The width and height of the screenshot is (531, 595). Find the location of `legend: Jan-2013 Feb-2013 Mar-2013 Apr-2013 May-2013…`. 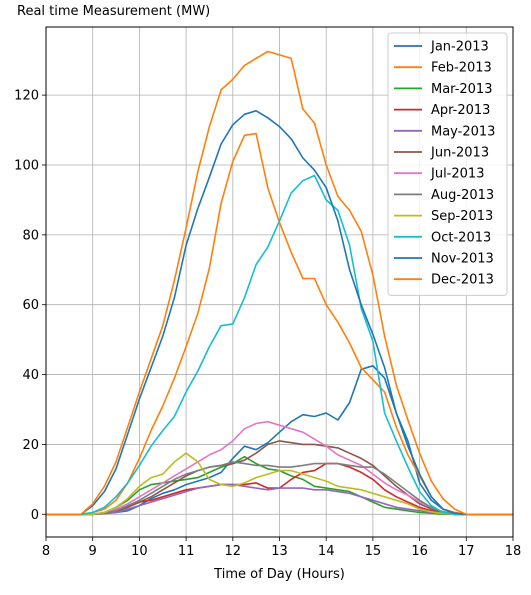

legend: Jan-2013 Feb-2013 Mar-2013 Apr-2013 May-2013… is located at coordinates (447, 164).